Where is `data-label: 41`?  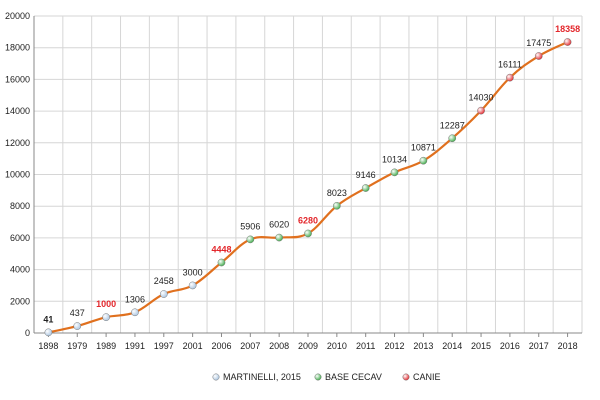
data-label: 41 is located at coordinates (48, 319).